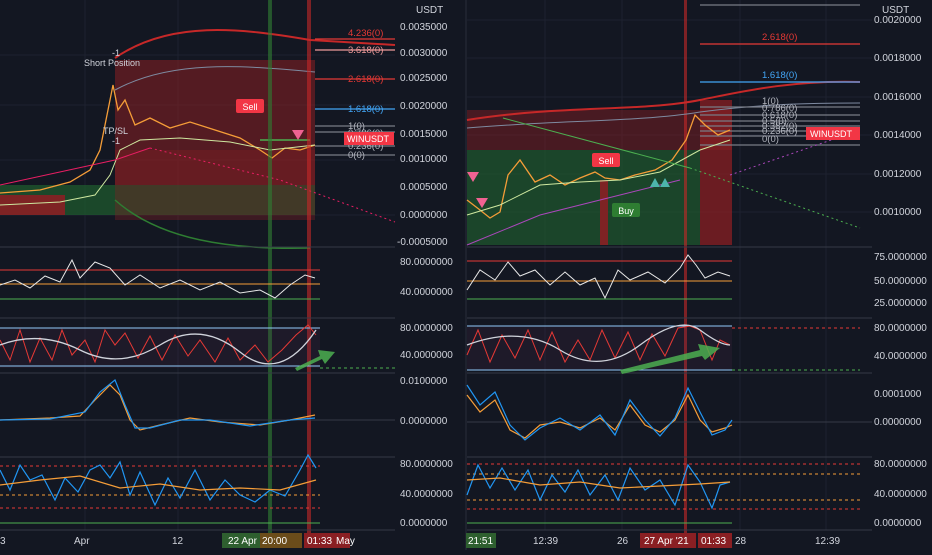 The height and width of the screenshot is (555, 932). What do you see at coordinates (669, 412) in the screenshot?
I see `right-macd-pane` at bounding box center [669, 412].